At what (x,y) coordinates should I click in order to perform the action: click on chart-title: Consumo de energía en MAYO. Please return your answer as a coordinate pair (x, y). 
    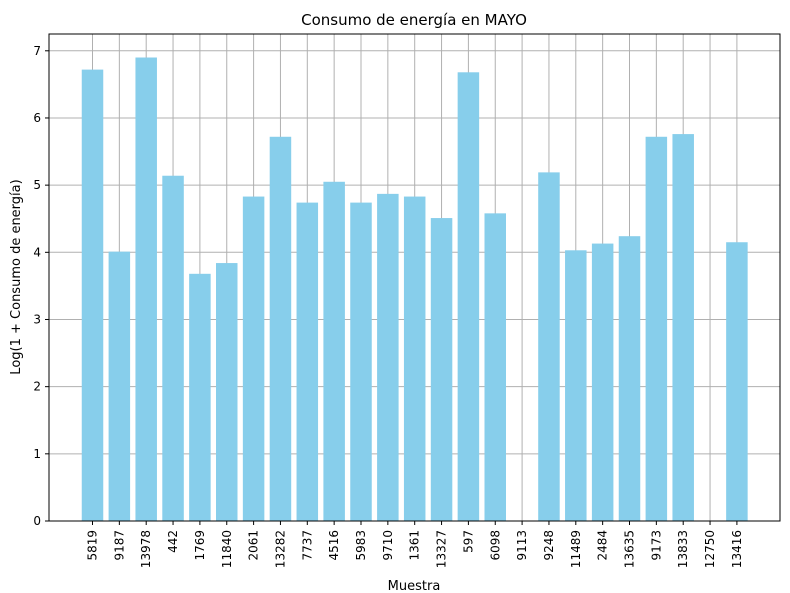
    Looking at the image, I should click on (414, 20).